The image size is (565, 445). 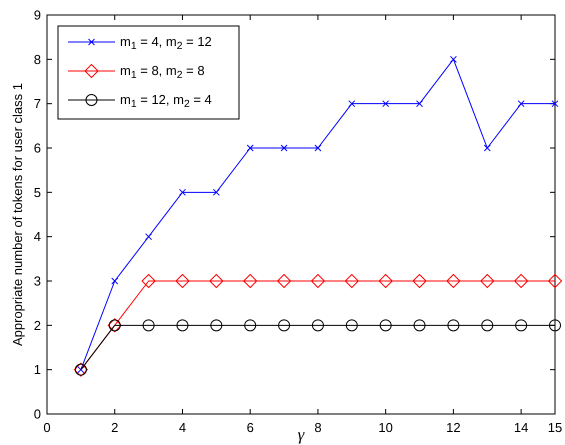 What do you see at coordinates (162, 72) in the screenshot?
I see `legend-label: m$_{1}$ = 8, m$_{2}$ = 8` at bounding box center [162, 72].